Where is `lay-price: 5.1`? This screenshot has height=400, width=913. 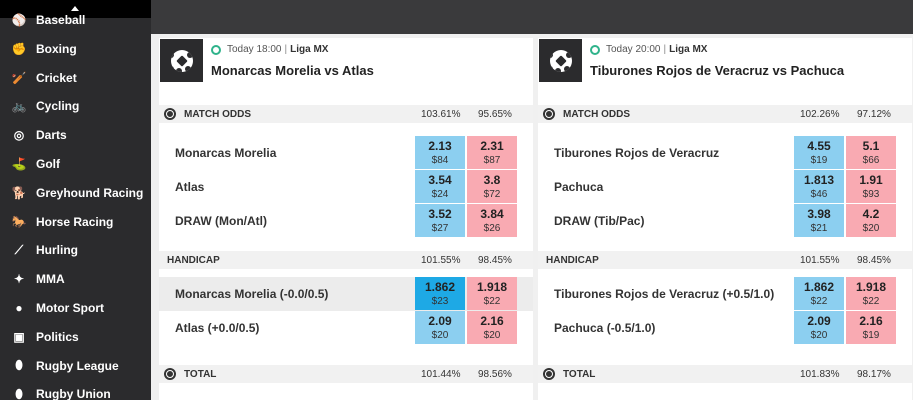
lay-price: 5.1 is located at coordinates (871, 146).